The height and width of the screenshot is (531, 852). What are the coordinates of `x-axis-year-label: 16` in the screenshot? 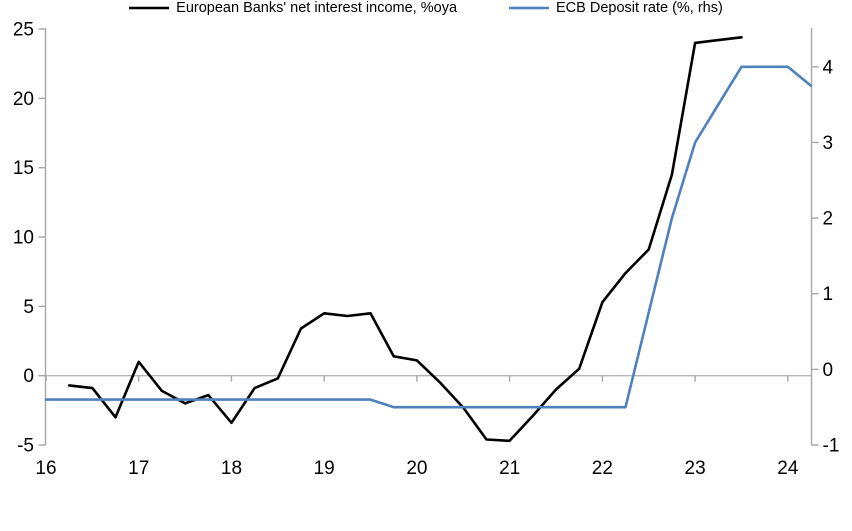 It's located at (45, 468).